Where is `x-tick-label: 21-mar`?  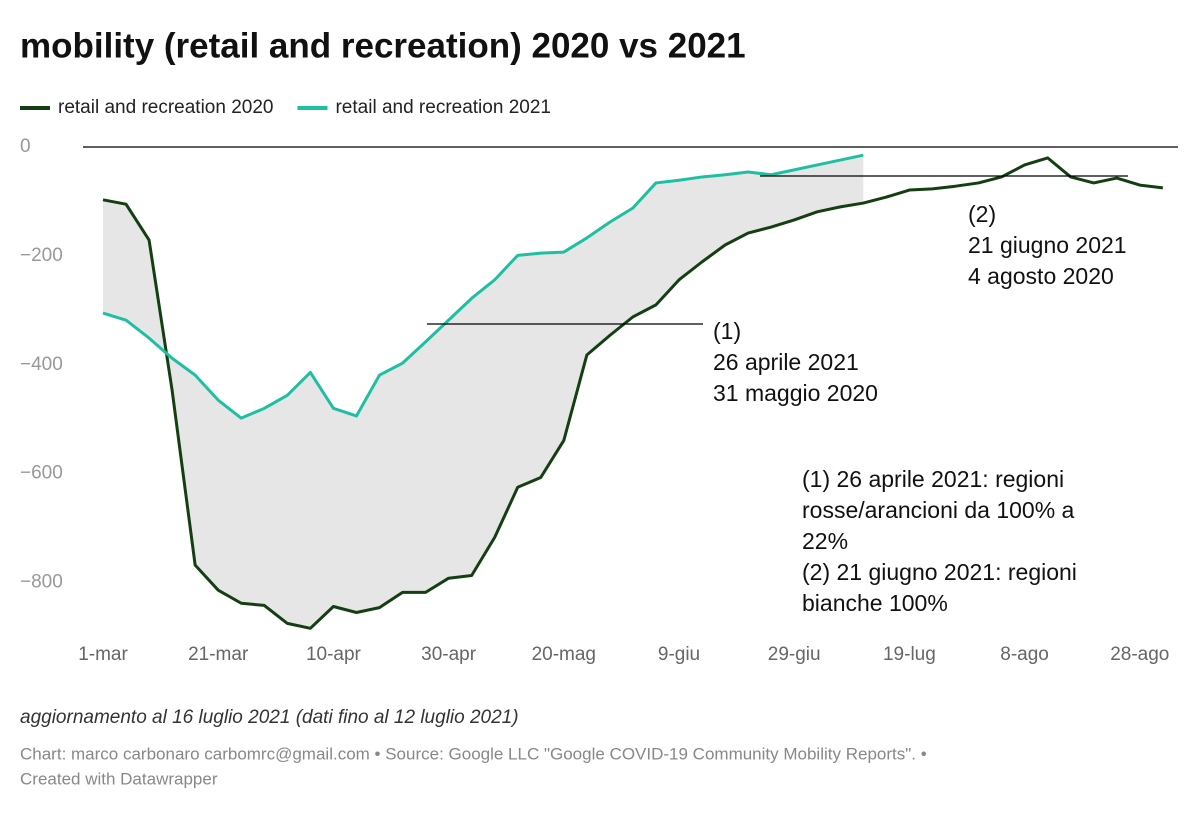 x-tick-label: 21-mar is located at coordinates (218, 654).